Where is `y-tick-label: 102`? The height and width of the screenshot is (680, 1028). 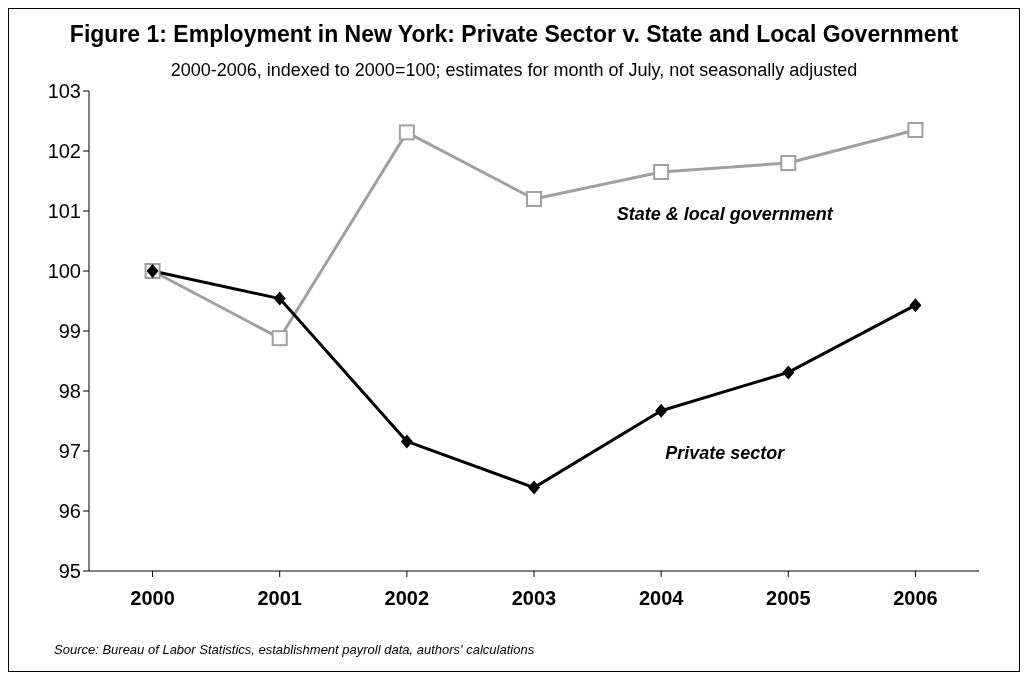
y-tick-label: 102 is located at coordinates (64, 151).